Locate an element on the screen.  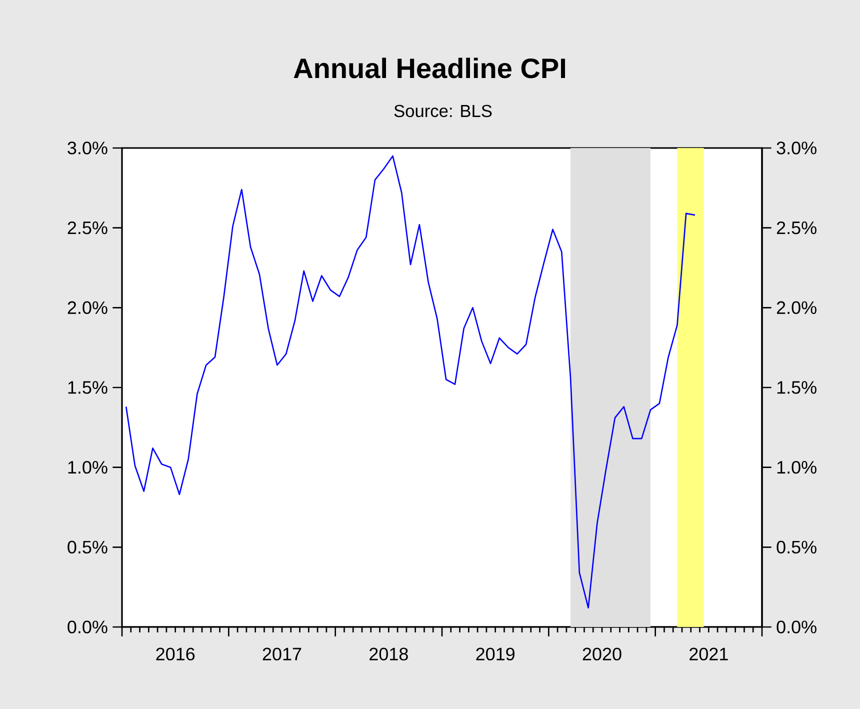
y2-tick-label: 1.5% is located at coordinates (796, 387).